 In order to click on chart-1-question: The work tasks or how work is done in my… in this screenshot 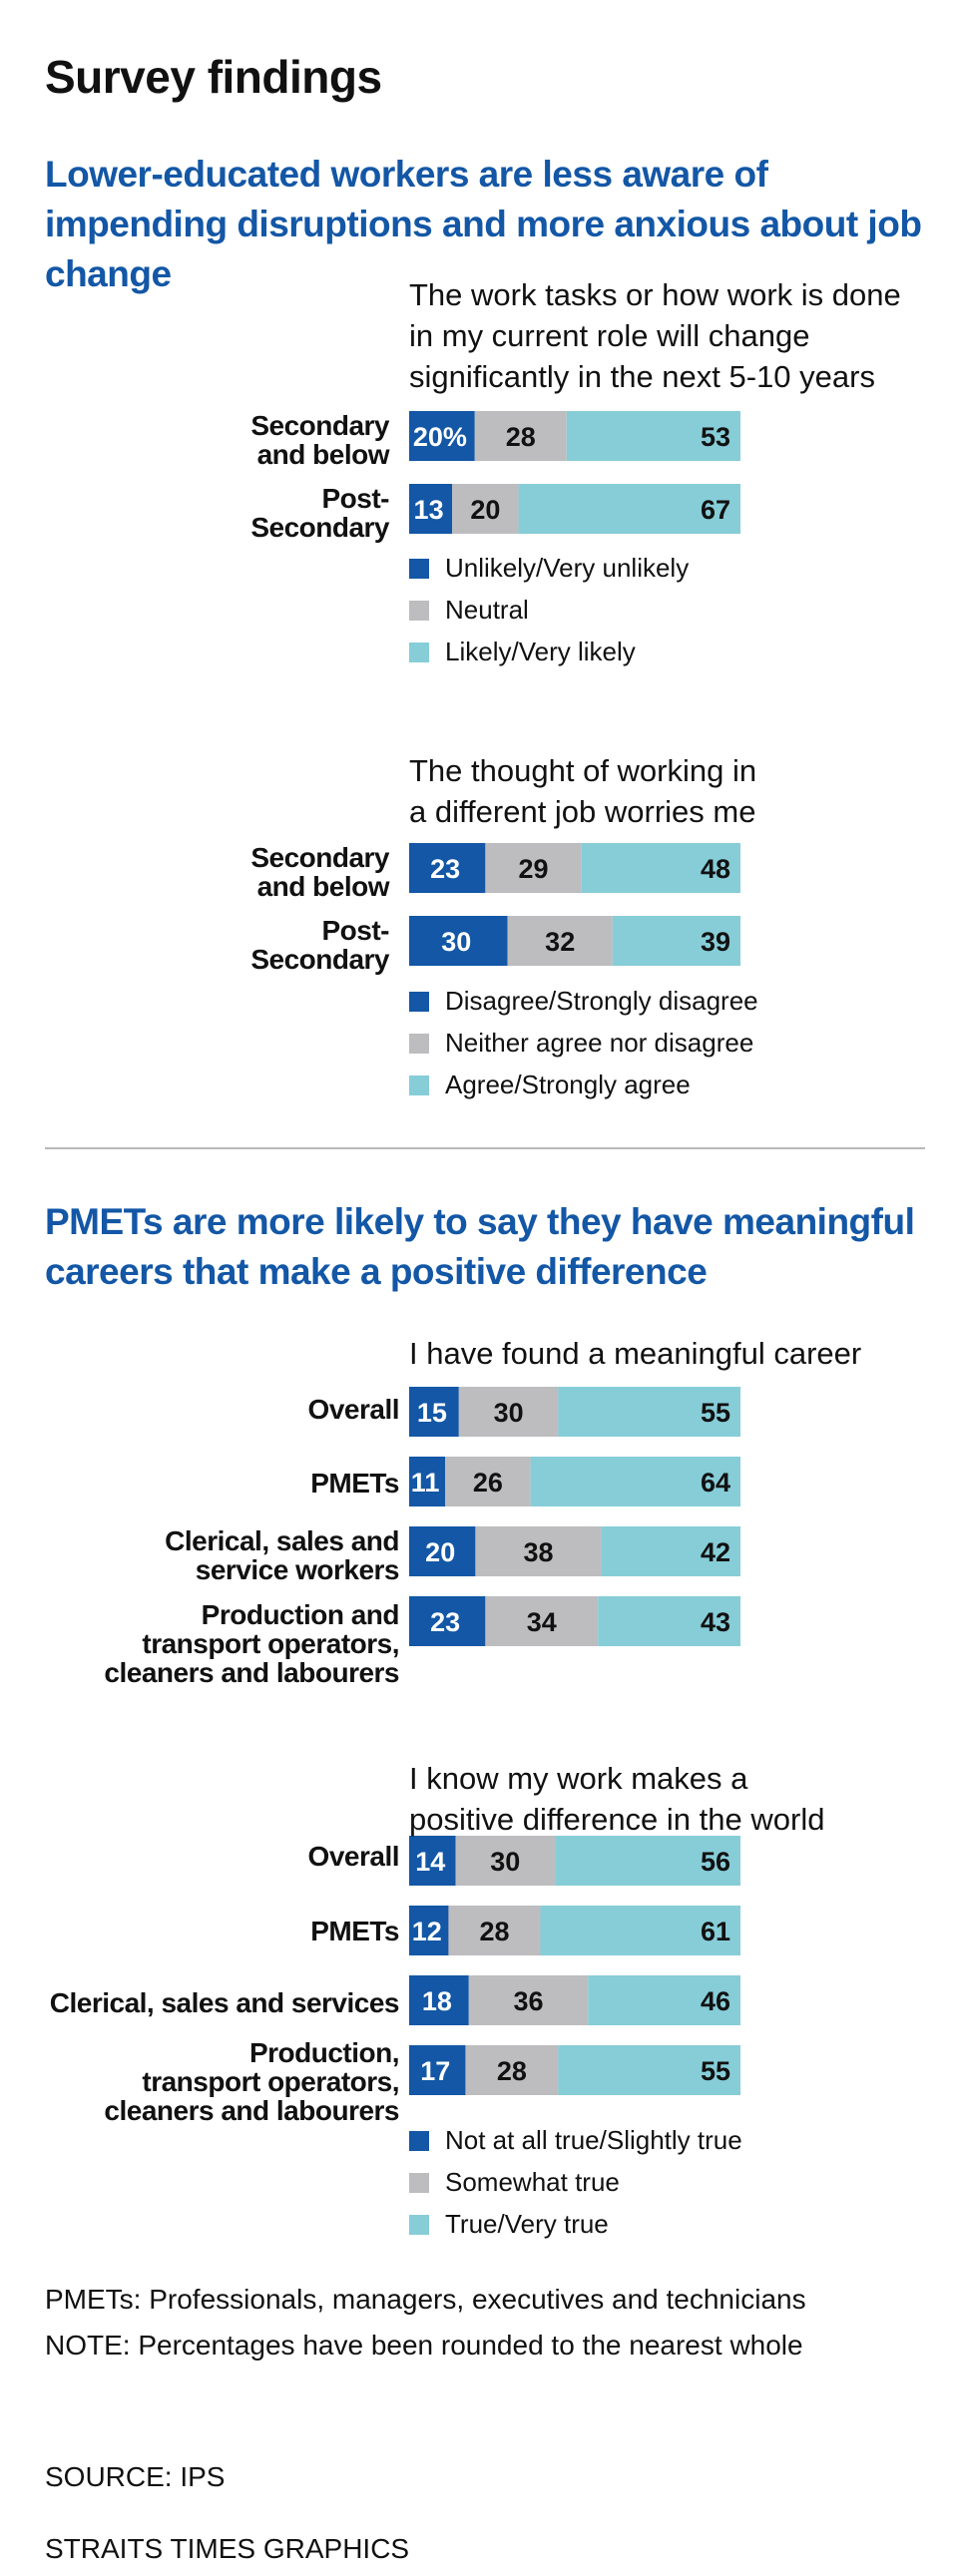, I will do `click(678, 335)`.